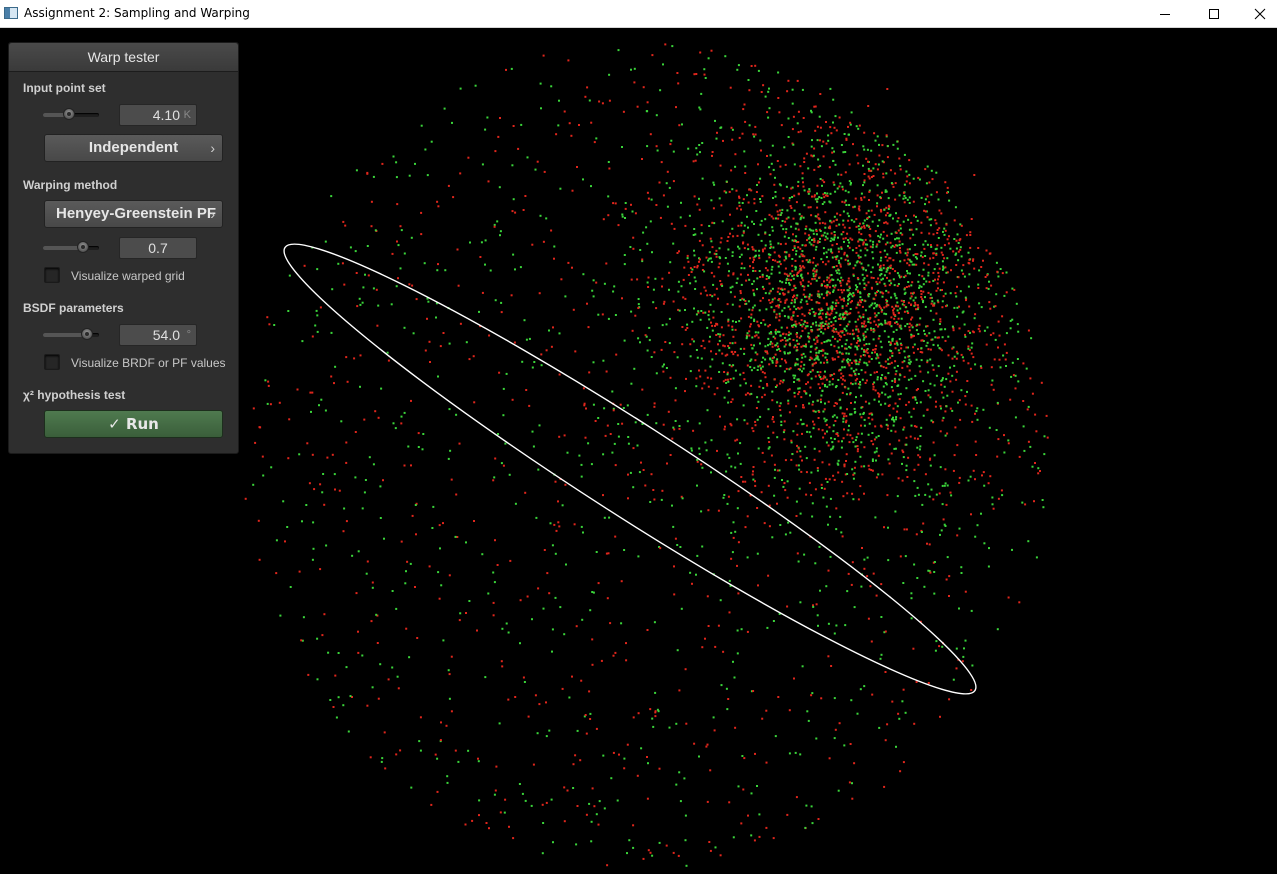  I want to click on bsdf-angle-field: 54.0 °, so click(158, 335).